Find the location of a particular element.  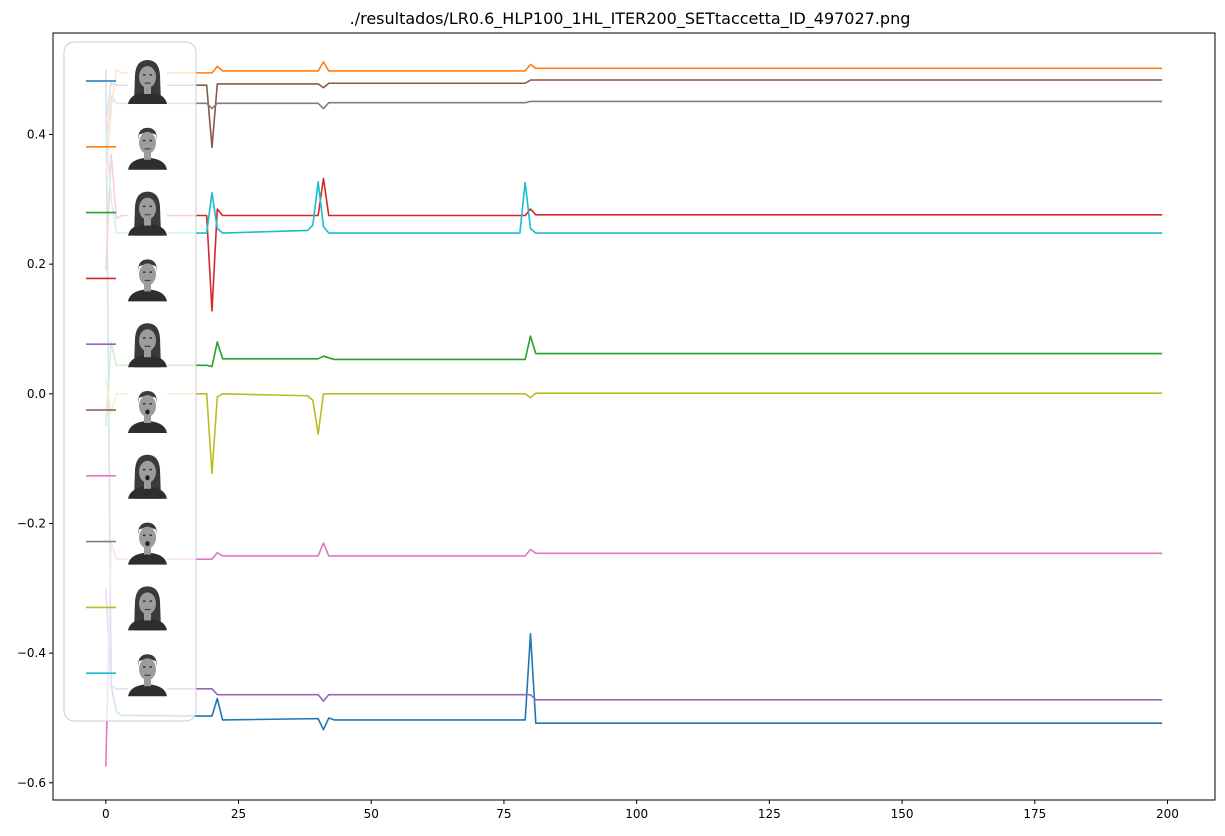

y-tick-label: −0.6 is located at coordinates (31, 783).